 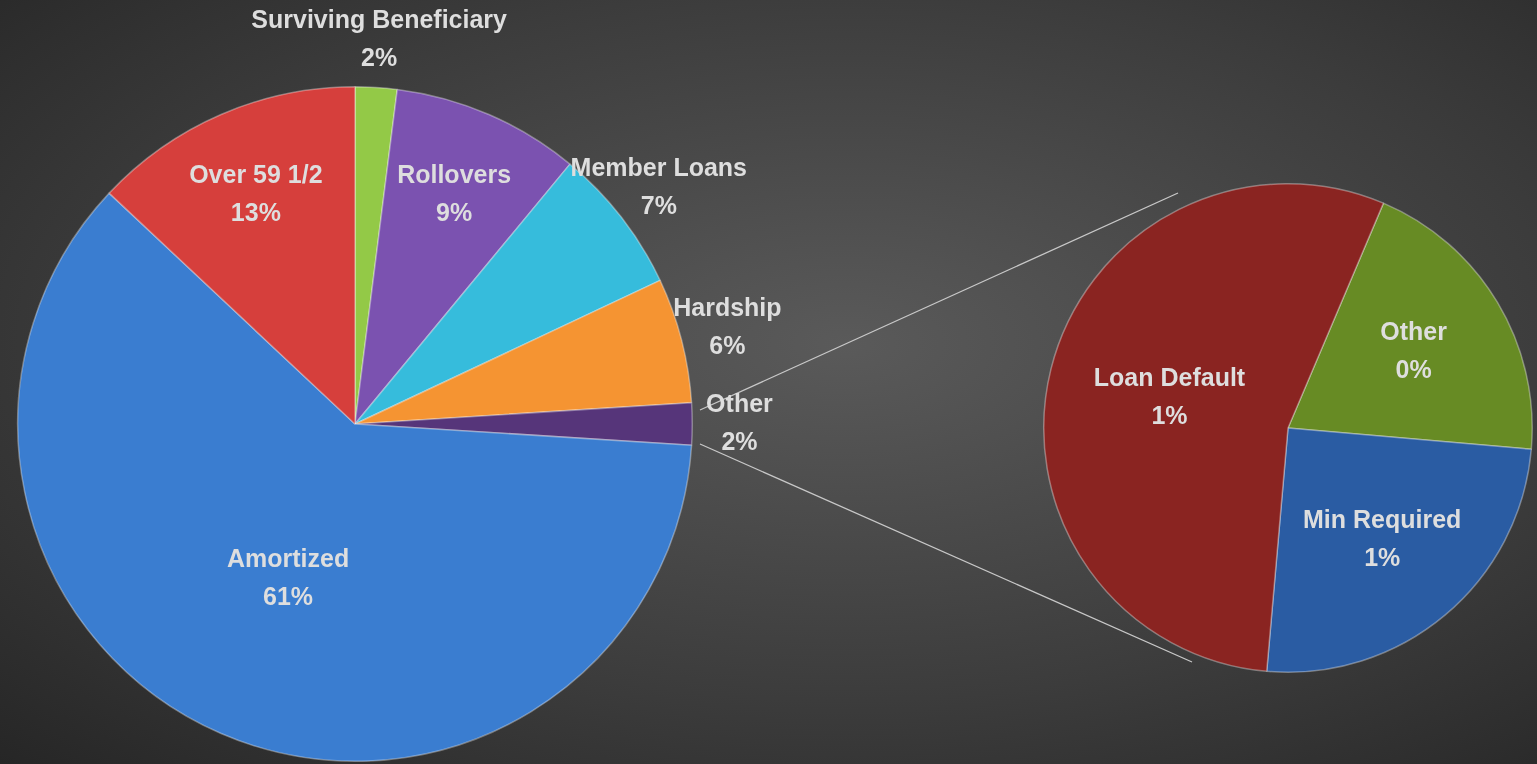 What do you see at coordinates (1413, 369) in the screenshot?
I see `data-label: 0%` at bounding box center [1413, 369].